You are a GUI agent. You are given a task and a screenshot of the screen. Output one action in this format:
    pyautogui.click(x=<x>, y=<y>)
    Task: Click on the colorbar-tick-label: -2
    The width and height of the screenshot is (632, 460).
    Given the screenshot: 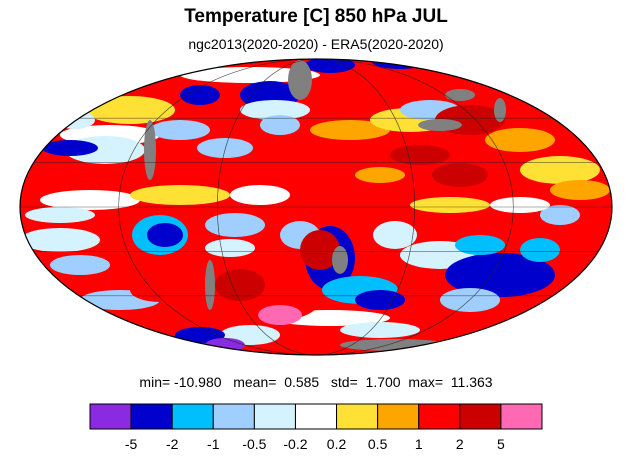 What is the action you would take?
    pyautogui.click(x=172, y=444)
    